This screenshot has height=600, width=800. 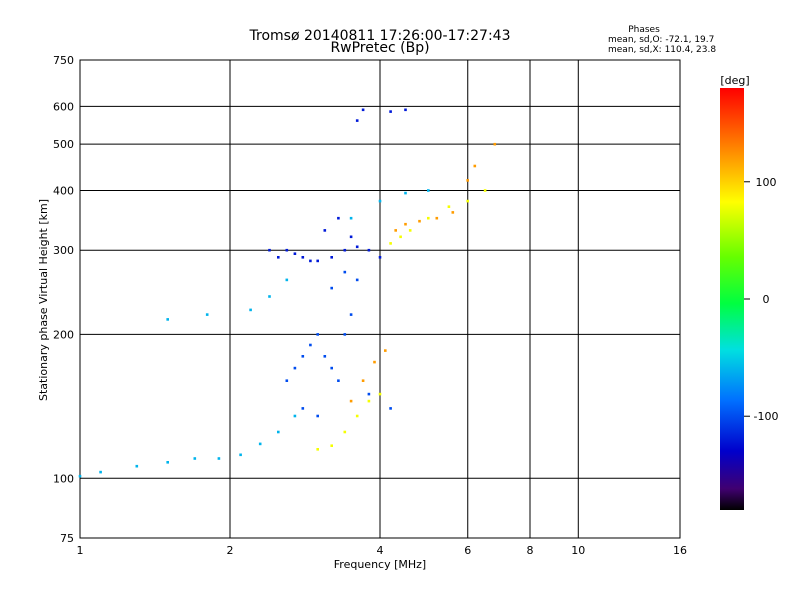 What do you see at coordinates (644, 30) in the screenshot?
I see `legend-title: Phases` at bounding box center [644, 30].